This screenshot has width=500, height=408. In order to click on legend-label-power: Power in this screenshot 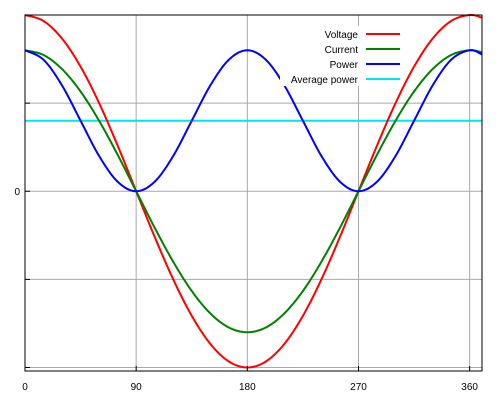, I will do `click(344, 65)`.